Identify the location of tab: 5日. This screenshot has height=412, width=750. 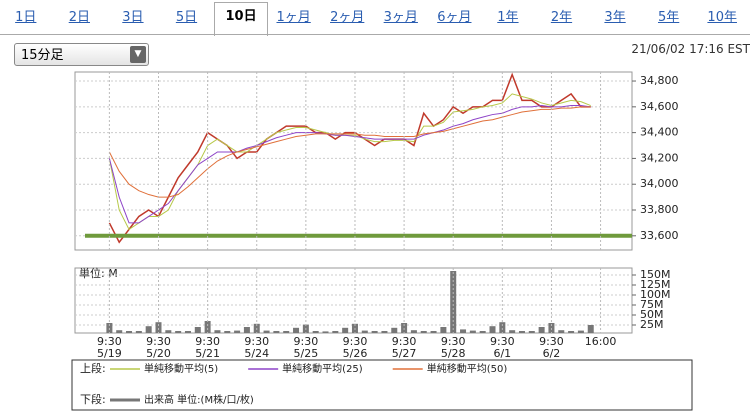
(186, 17).